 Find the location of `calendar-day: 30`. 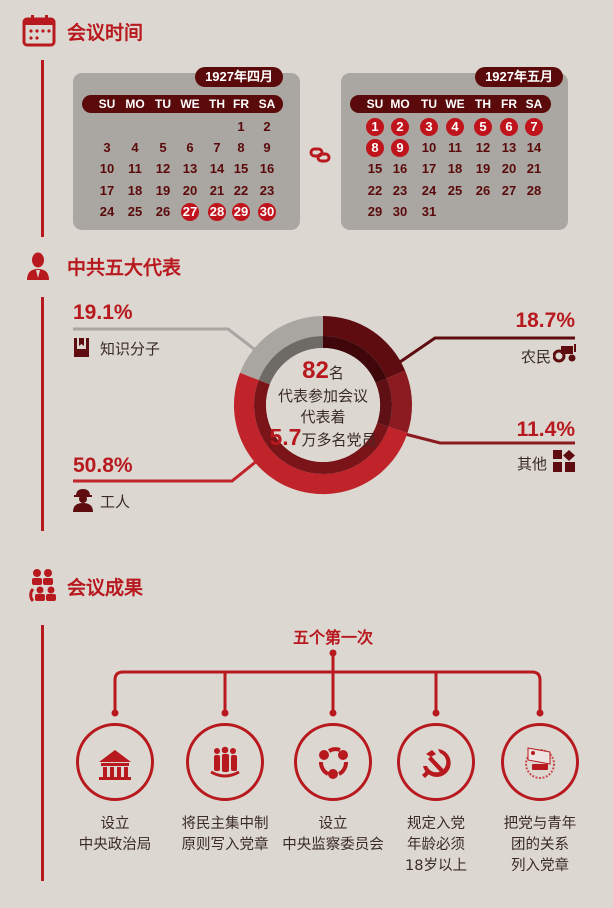

calendar-day: 30 is located at coordinates (400, 211).